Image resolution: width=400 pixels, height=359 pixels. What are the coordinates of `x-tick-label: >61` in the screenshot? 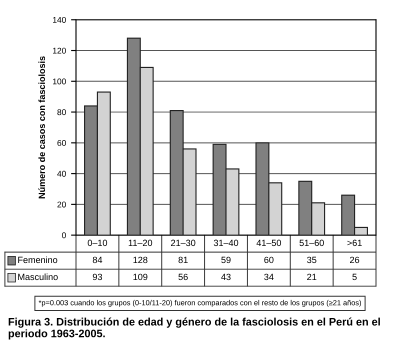 It's located at (354, 243).